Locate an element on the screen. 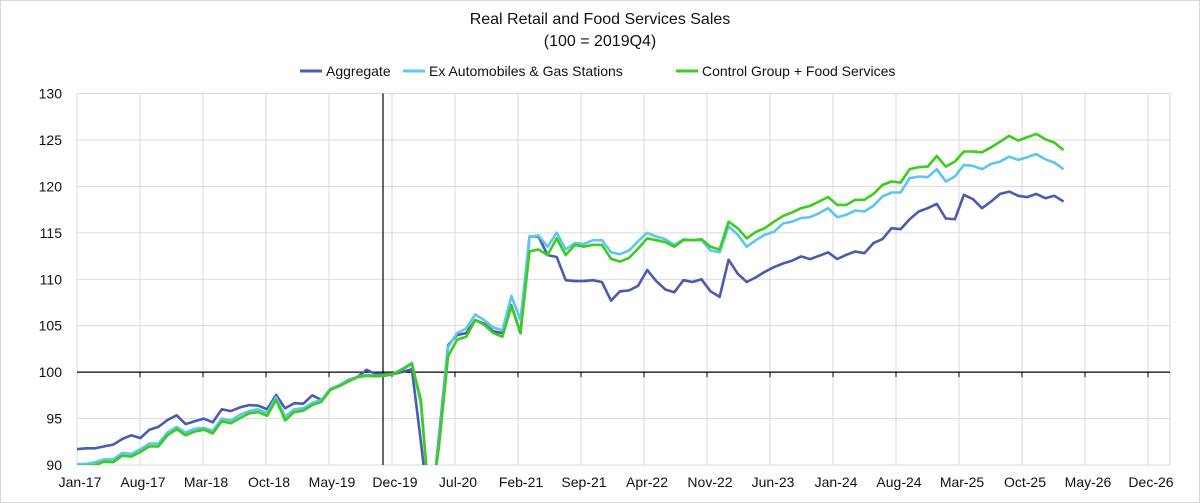 Image resolution: width=1200 pixels, height=503 pixels. x-tick-label: Jan-24 is located at coordinates (836, 482).